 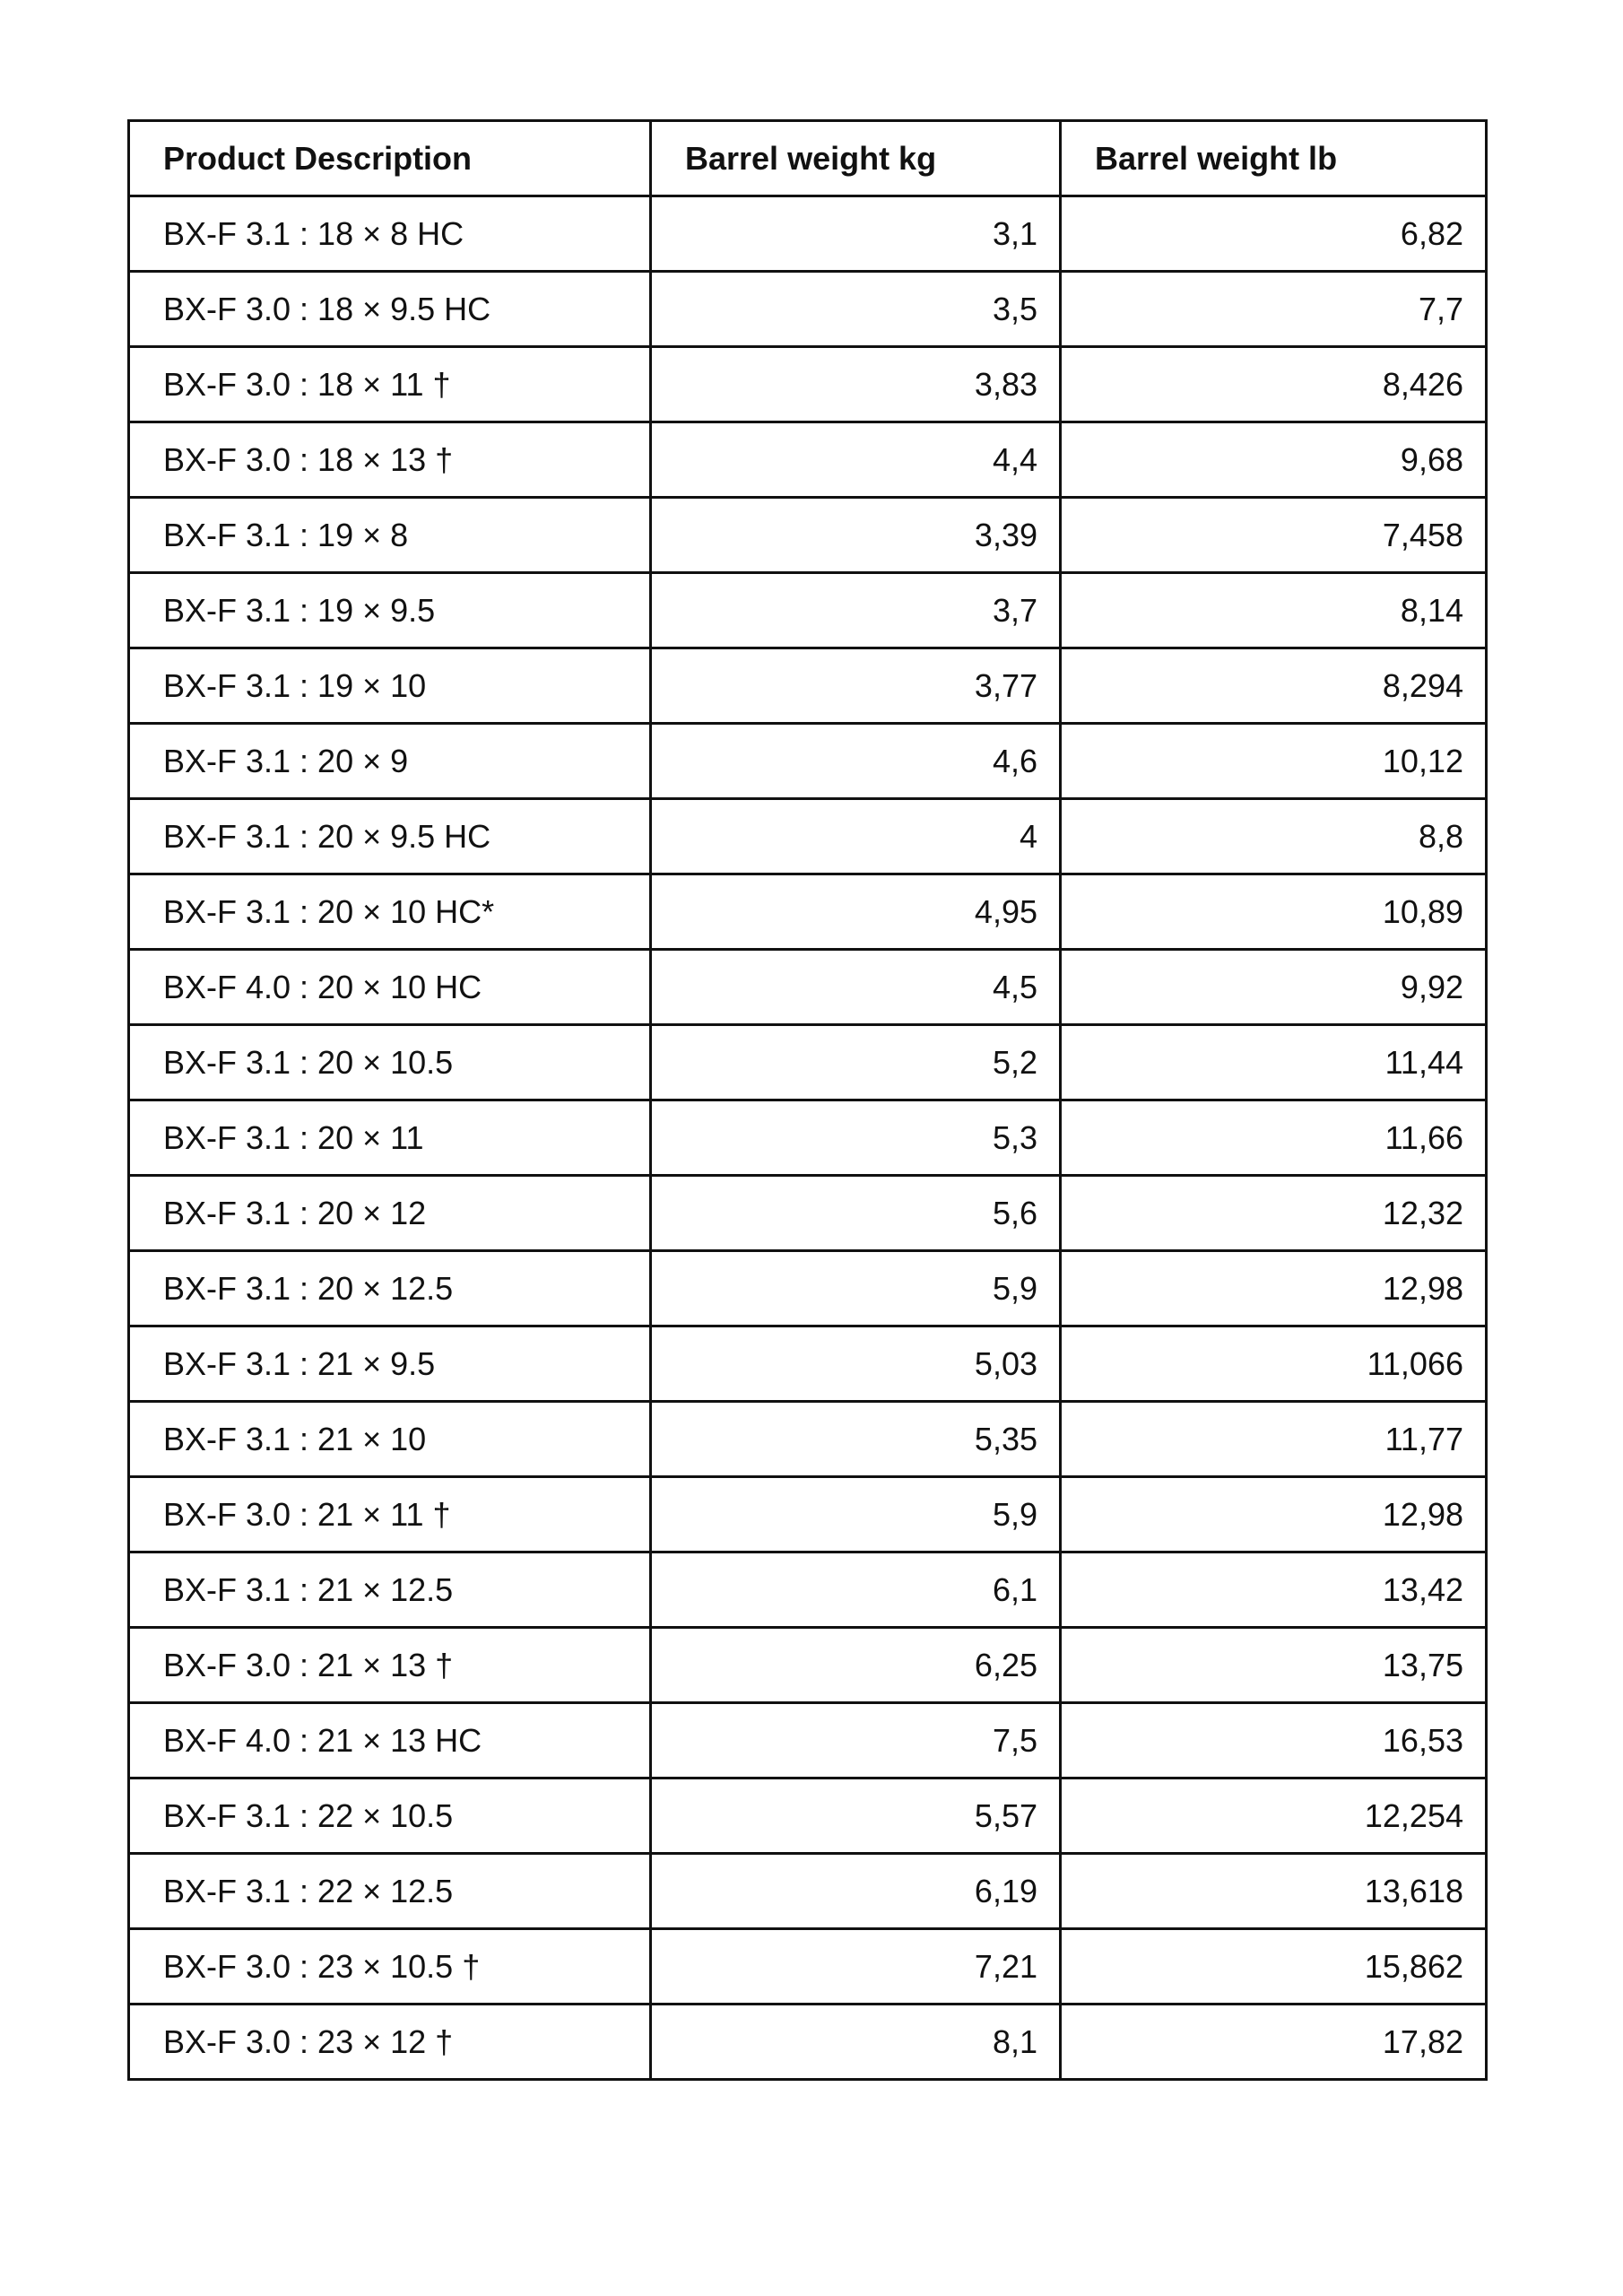 I want to click on table-row: BX-F 3.1 : 21 × 9.5 5,03 11,066, so click(x=807, y=1364).